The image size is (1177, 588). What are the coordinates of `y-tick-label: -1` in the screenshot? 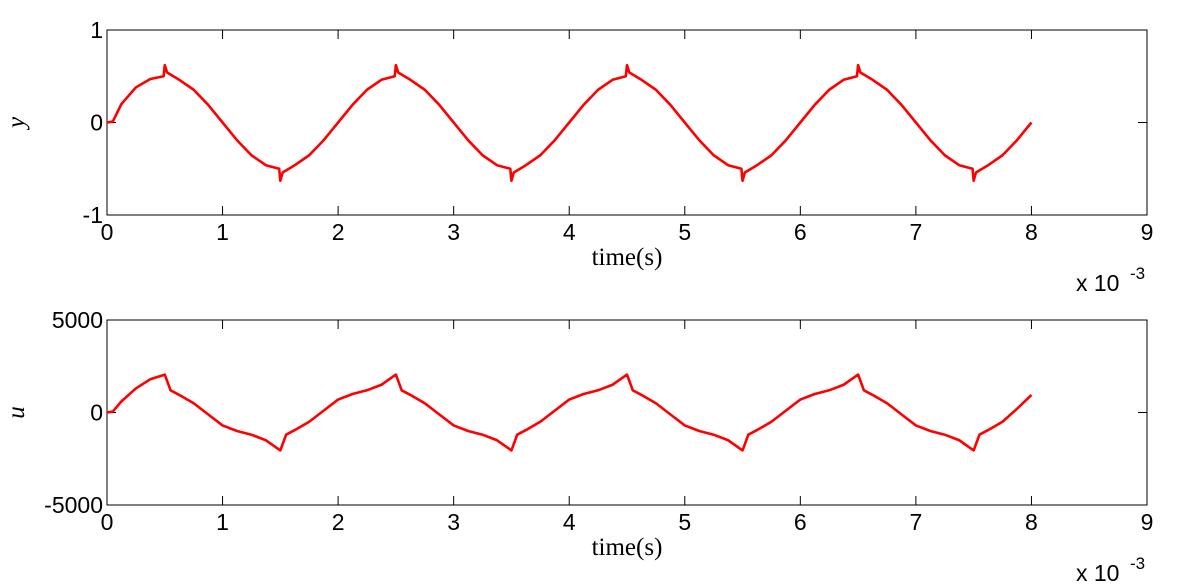 It's located at (93, 215).